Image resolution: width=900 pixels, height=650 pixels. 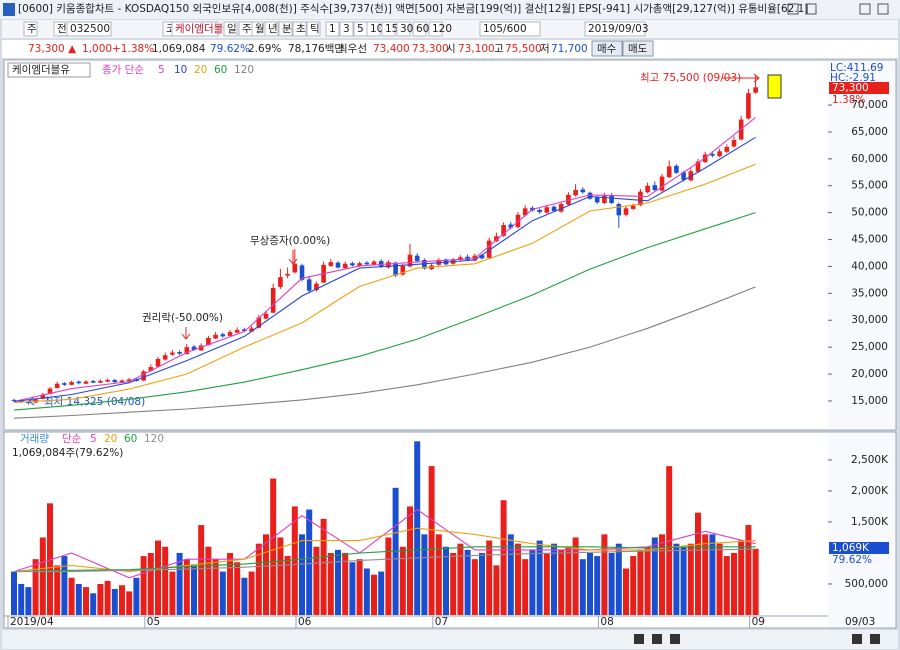 I want to click on event-label: 무상증자(0.00%), so click(x=290, y=241).